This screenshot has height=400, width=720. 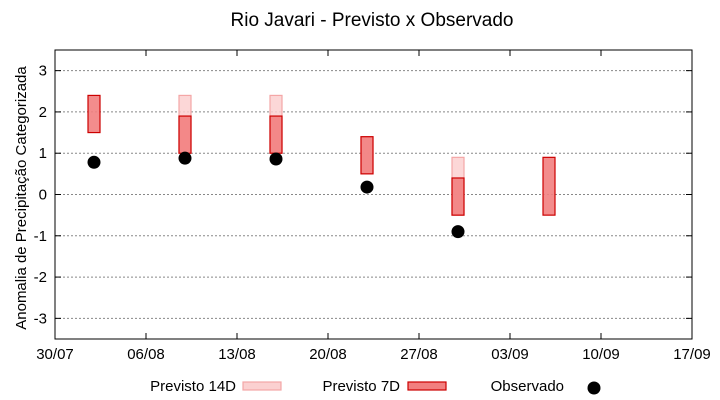 I want to click on y-tick-label: 0, so click(x=43, y=195).